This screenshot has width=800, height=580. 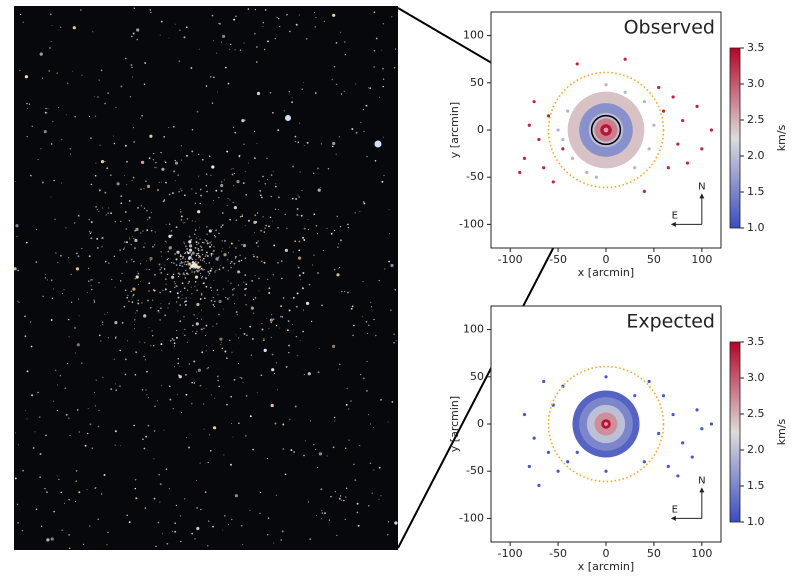 What do you see at coordinates (568, 462) in the screenshot?
I see `point` at bounding box center [568, 462].